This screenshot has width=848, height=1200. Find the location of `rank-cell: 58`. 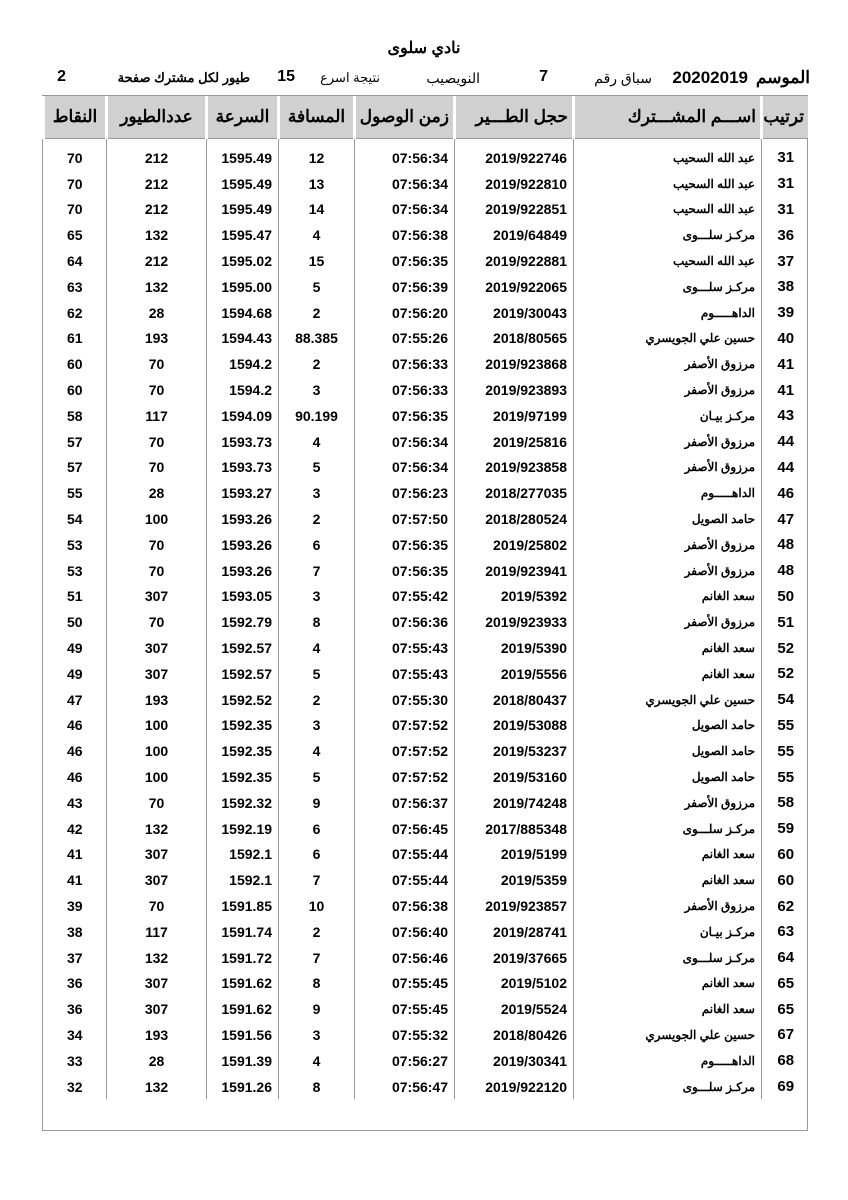

rank-cell: 58 is located at coordinates (785, 802).